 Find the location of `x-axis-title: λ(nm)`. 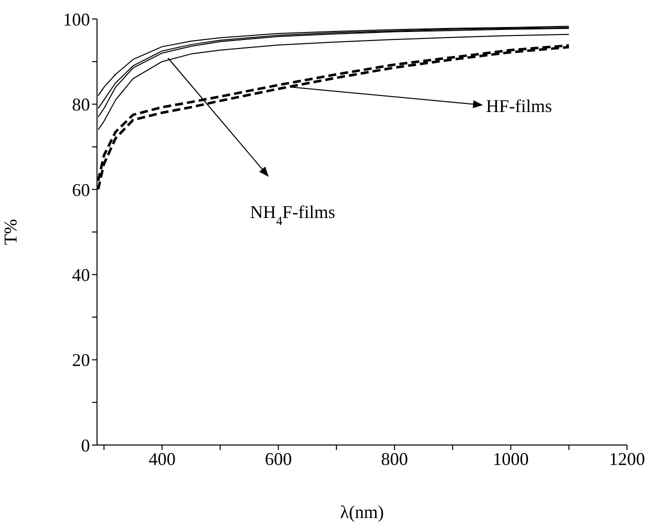

x-axis-title: λ(nm) is located at coordinates (362, 512).